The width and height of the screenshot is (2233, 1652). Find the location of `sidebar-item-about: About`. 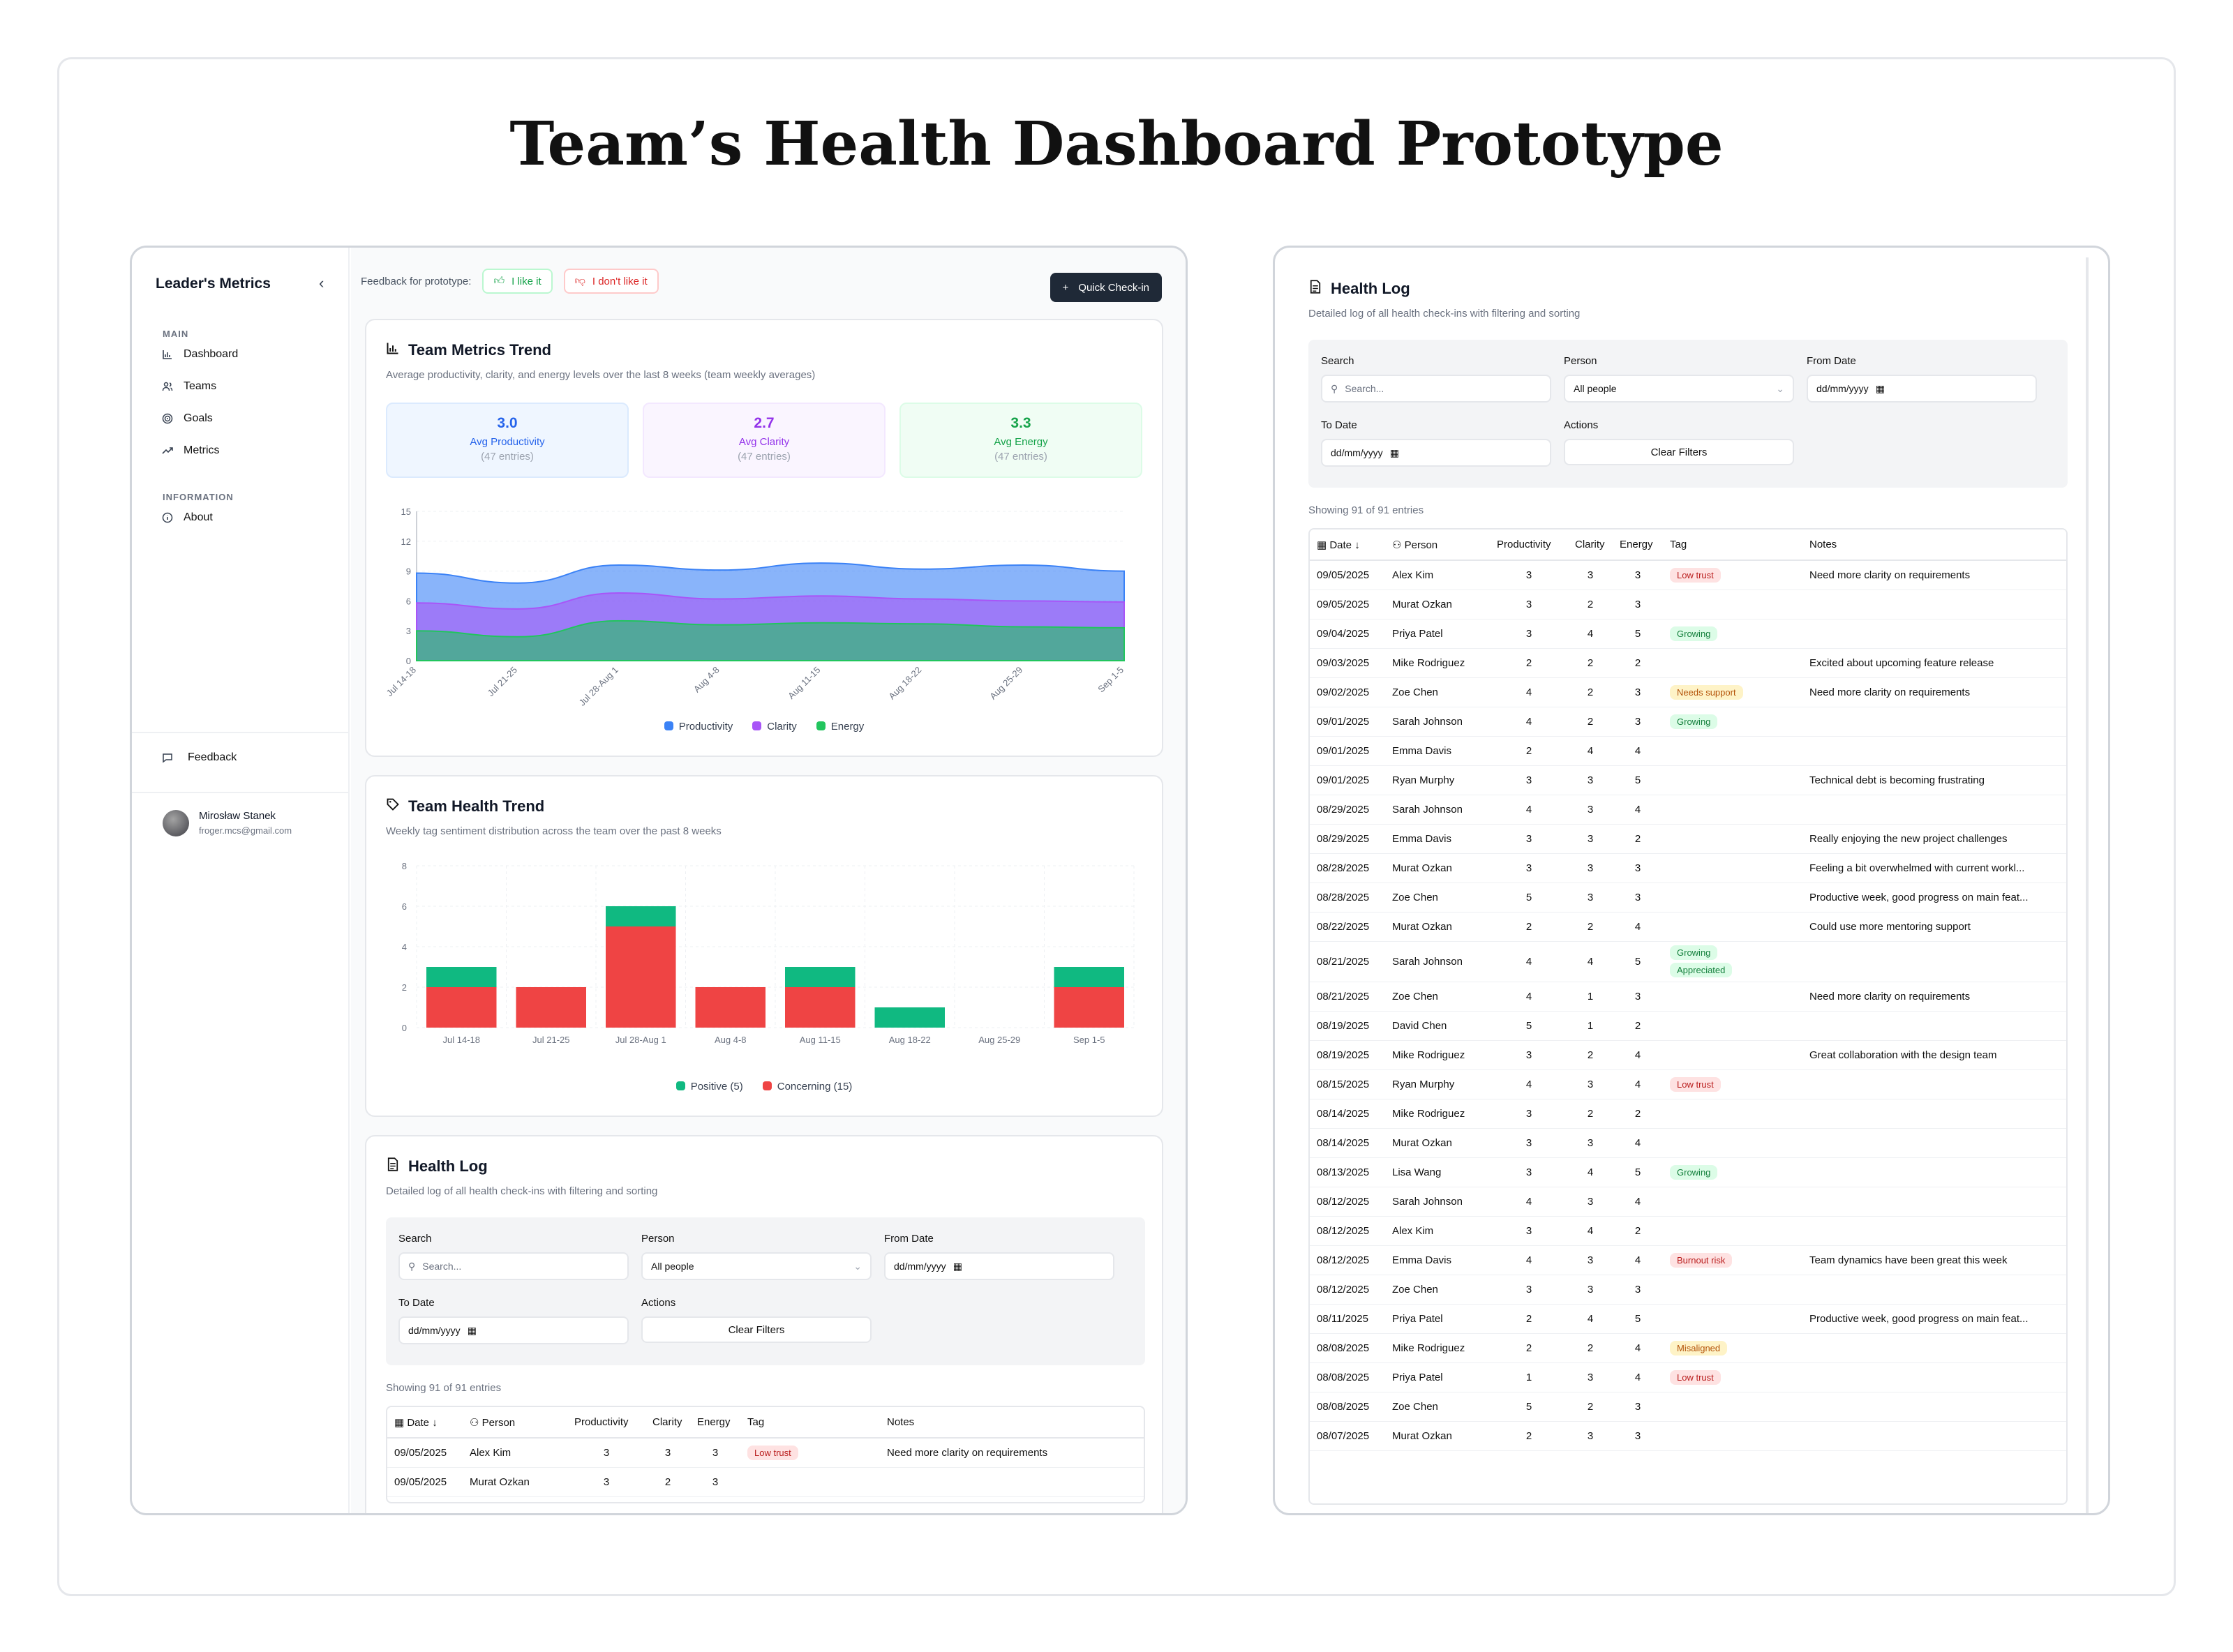

sidebar-item-about: About is located at coordinates (187, 517).